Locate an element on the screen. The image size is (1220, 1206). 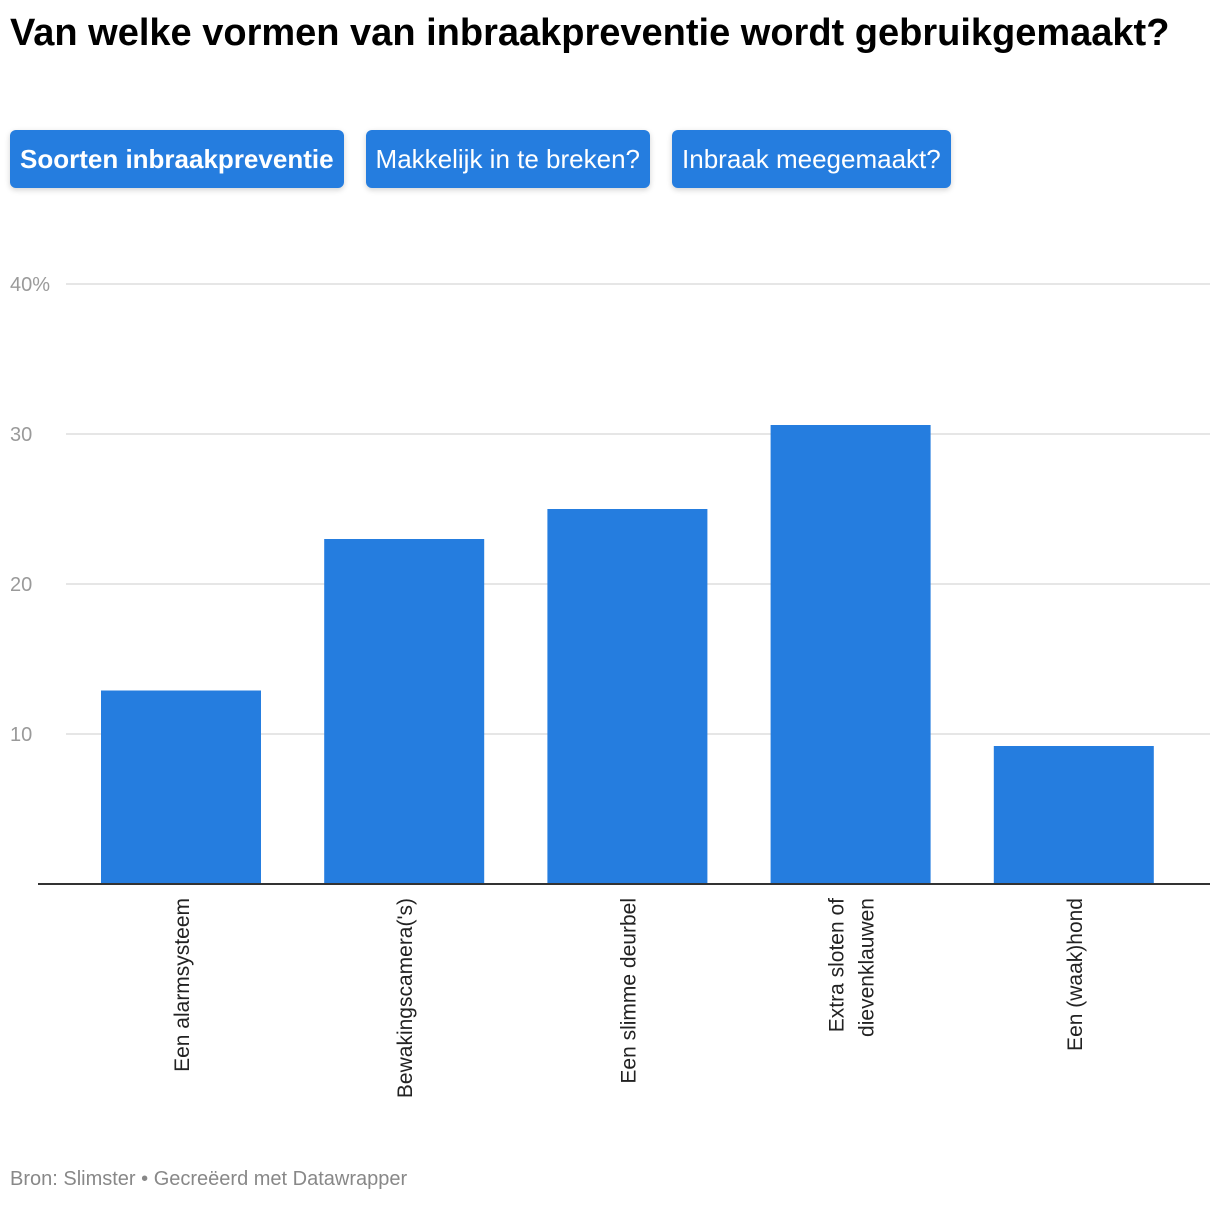
y-tick-label: 40% is located at coordinates (30, 285).